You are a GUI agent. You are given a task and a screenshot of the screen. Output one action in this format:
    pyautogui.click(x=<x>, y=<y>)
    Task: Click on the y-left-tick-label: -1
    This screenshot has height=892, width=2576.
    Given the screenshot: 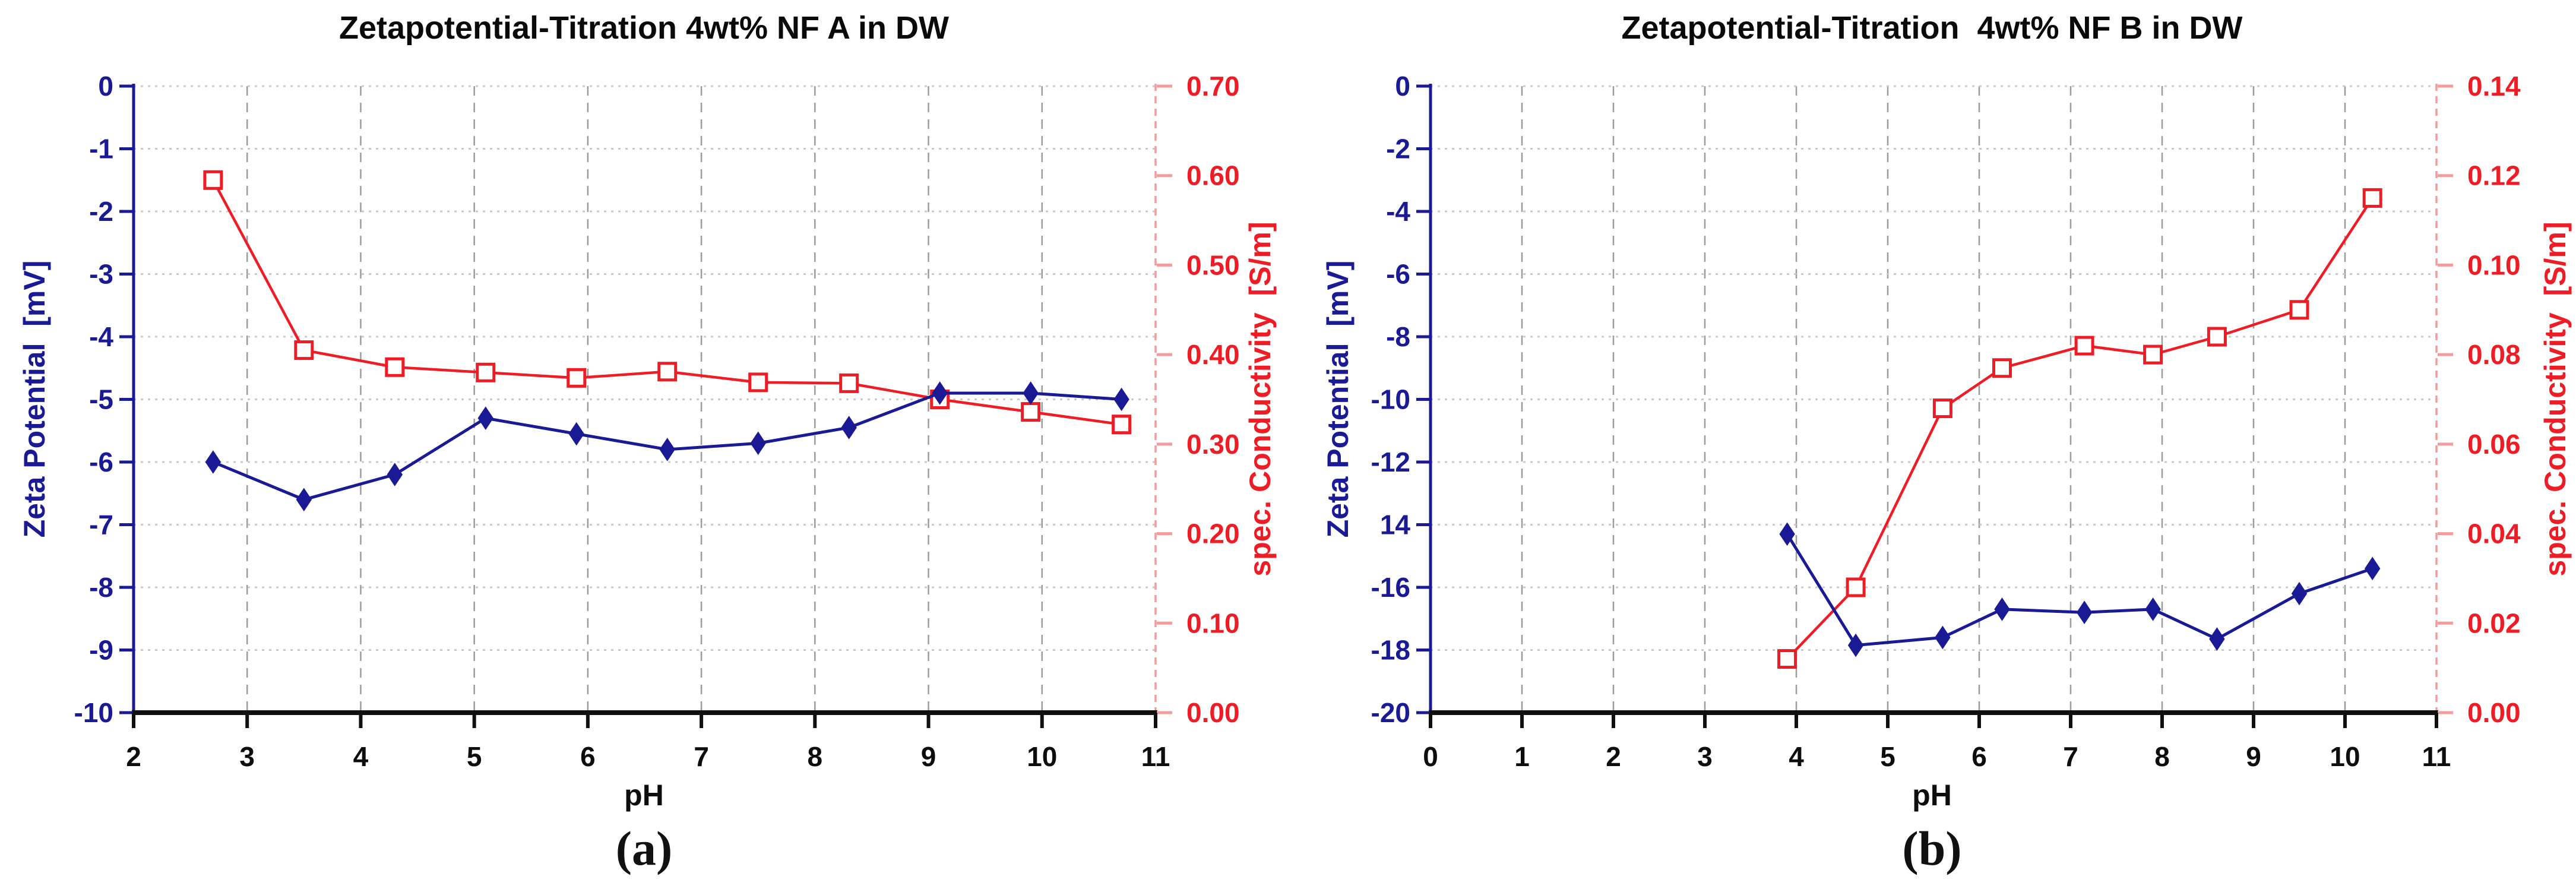 What is the action you would take?
    pyautogui.click(x=101, y=149)
    